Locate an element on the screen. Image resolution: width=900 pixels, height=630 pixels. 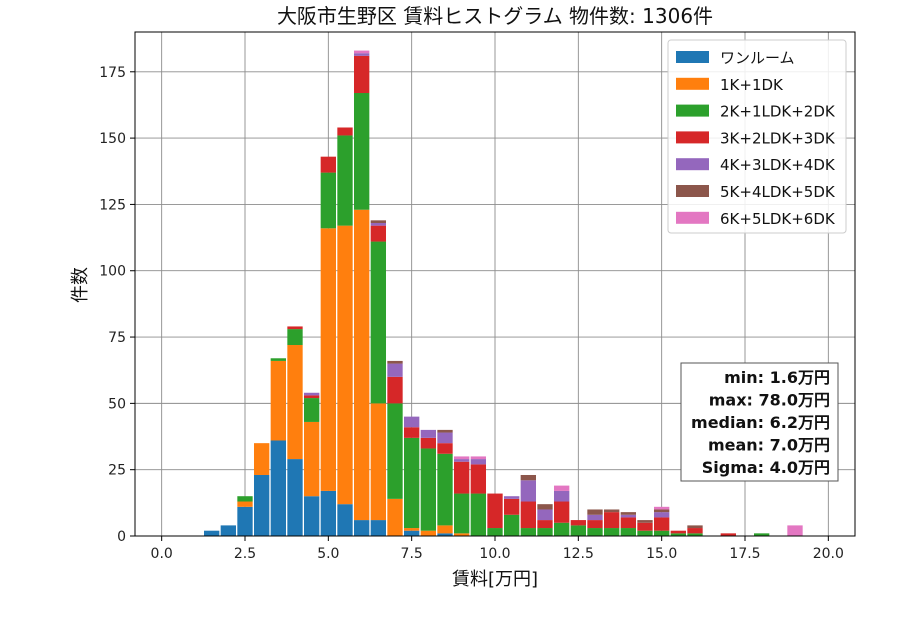
stats-frame is located at coordinates (759, 422).